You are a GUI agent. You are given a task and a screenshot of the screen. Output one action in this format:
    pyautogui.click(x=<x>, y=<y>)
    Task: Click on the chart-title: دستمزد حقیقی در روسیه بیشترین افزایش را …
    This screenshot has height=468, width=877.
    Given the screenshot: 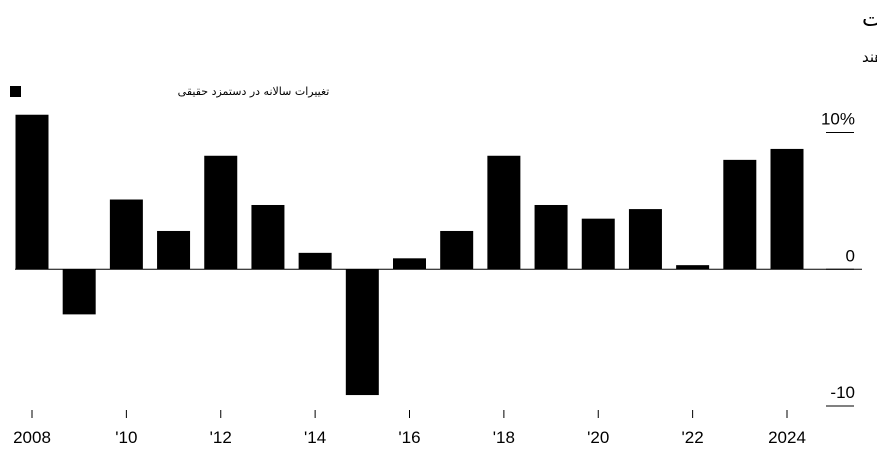 What is the action you would take?
    pyautogui.click(x=869, y=19)
    